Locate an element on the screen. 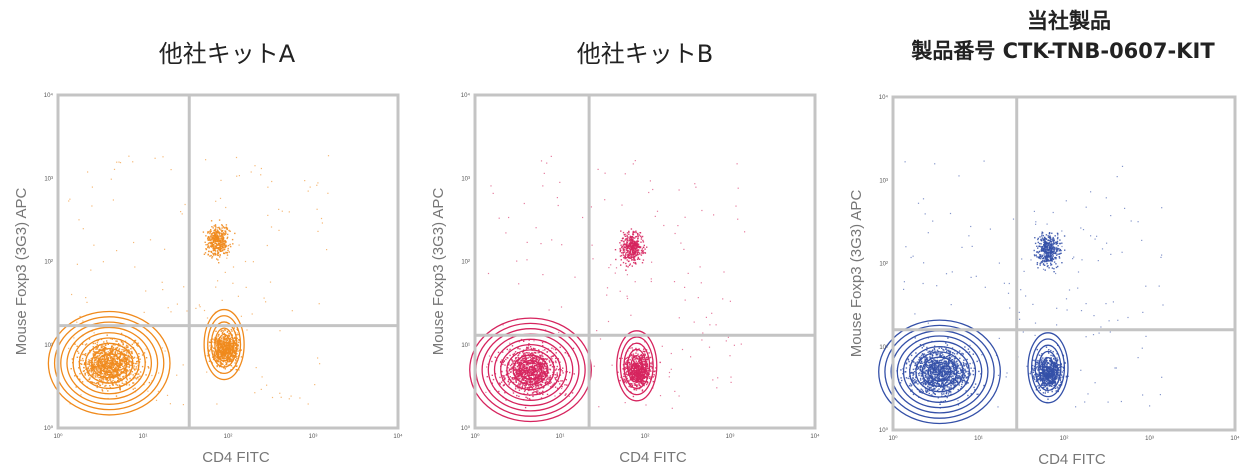  chart-3-y-tick: 10³ is located at coordinates (883, 181).